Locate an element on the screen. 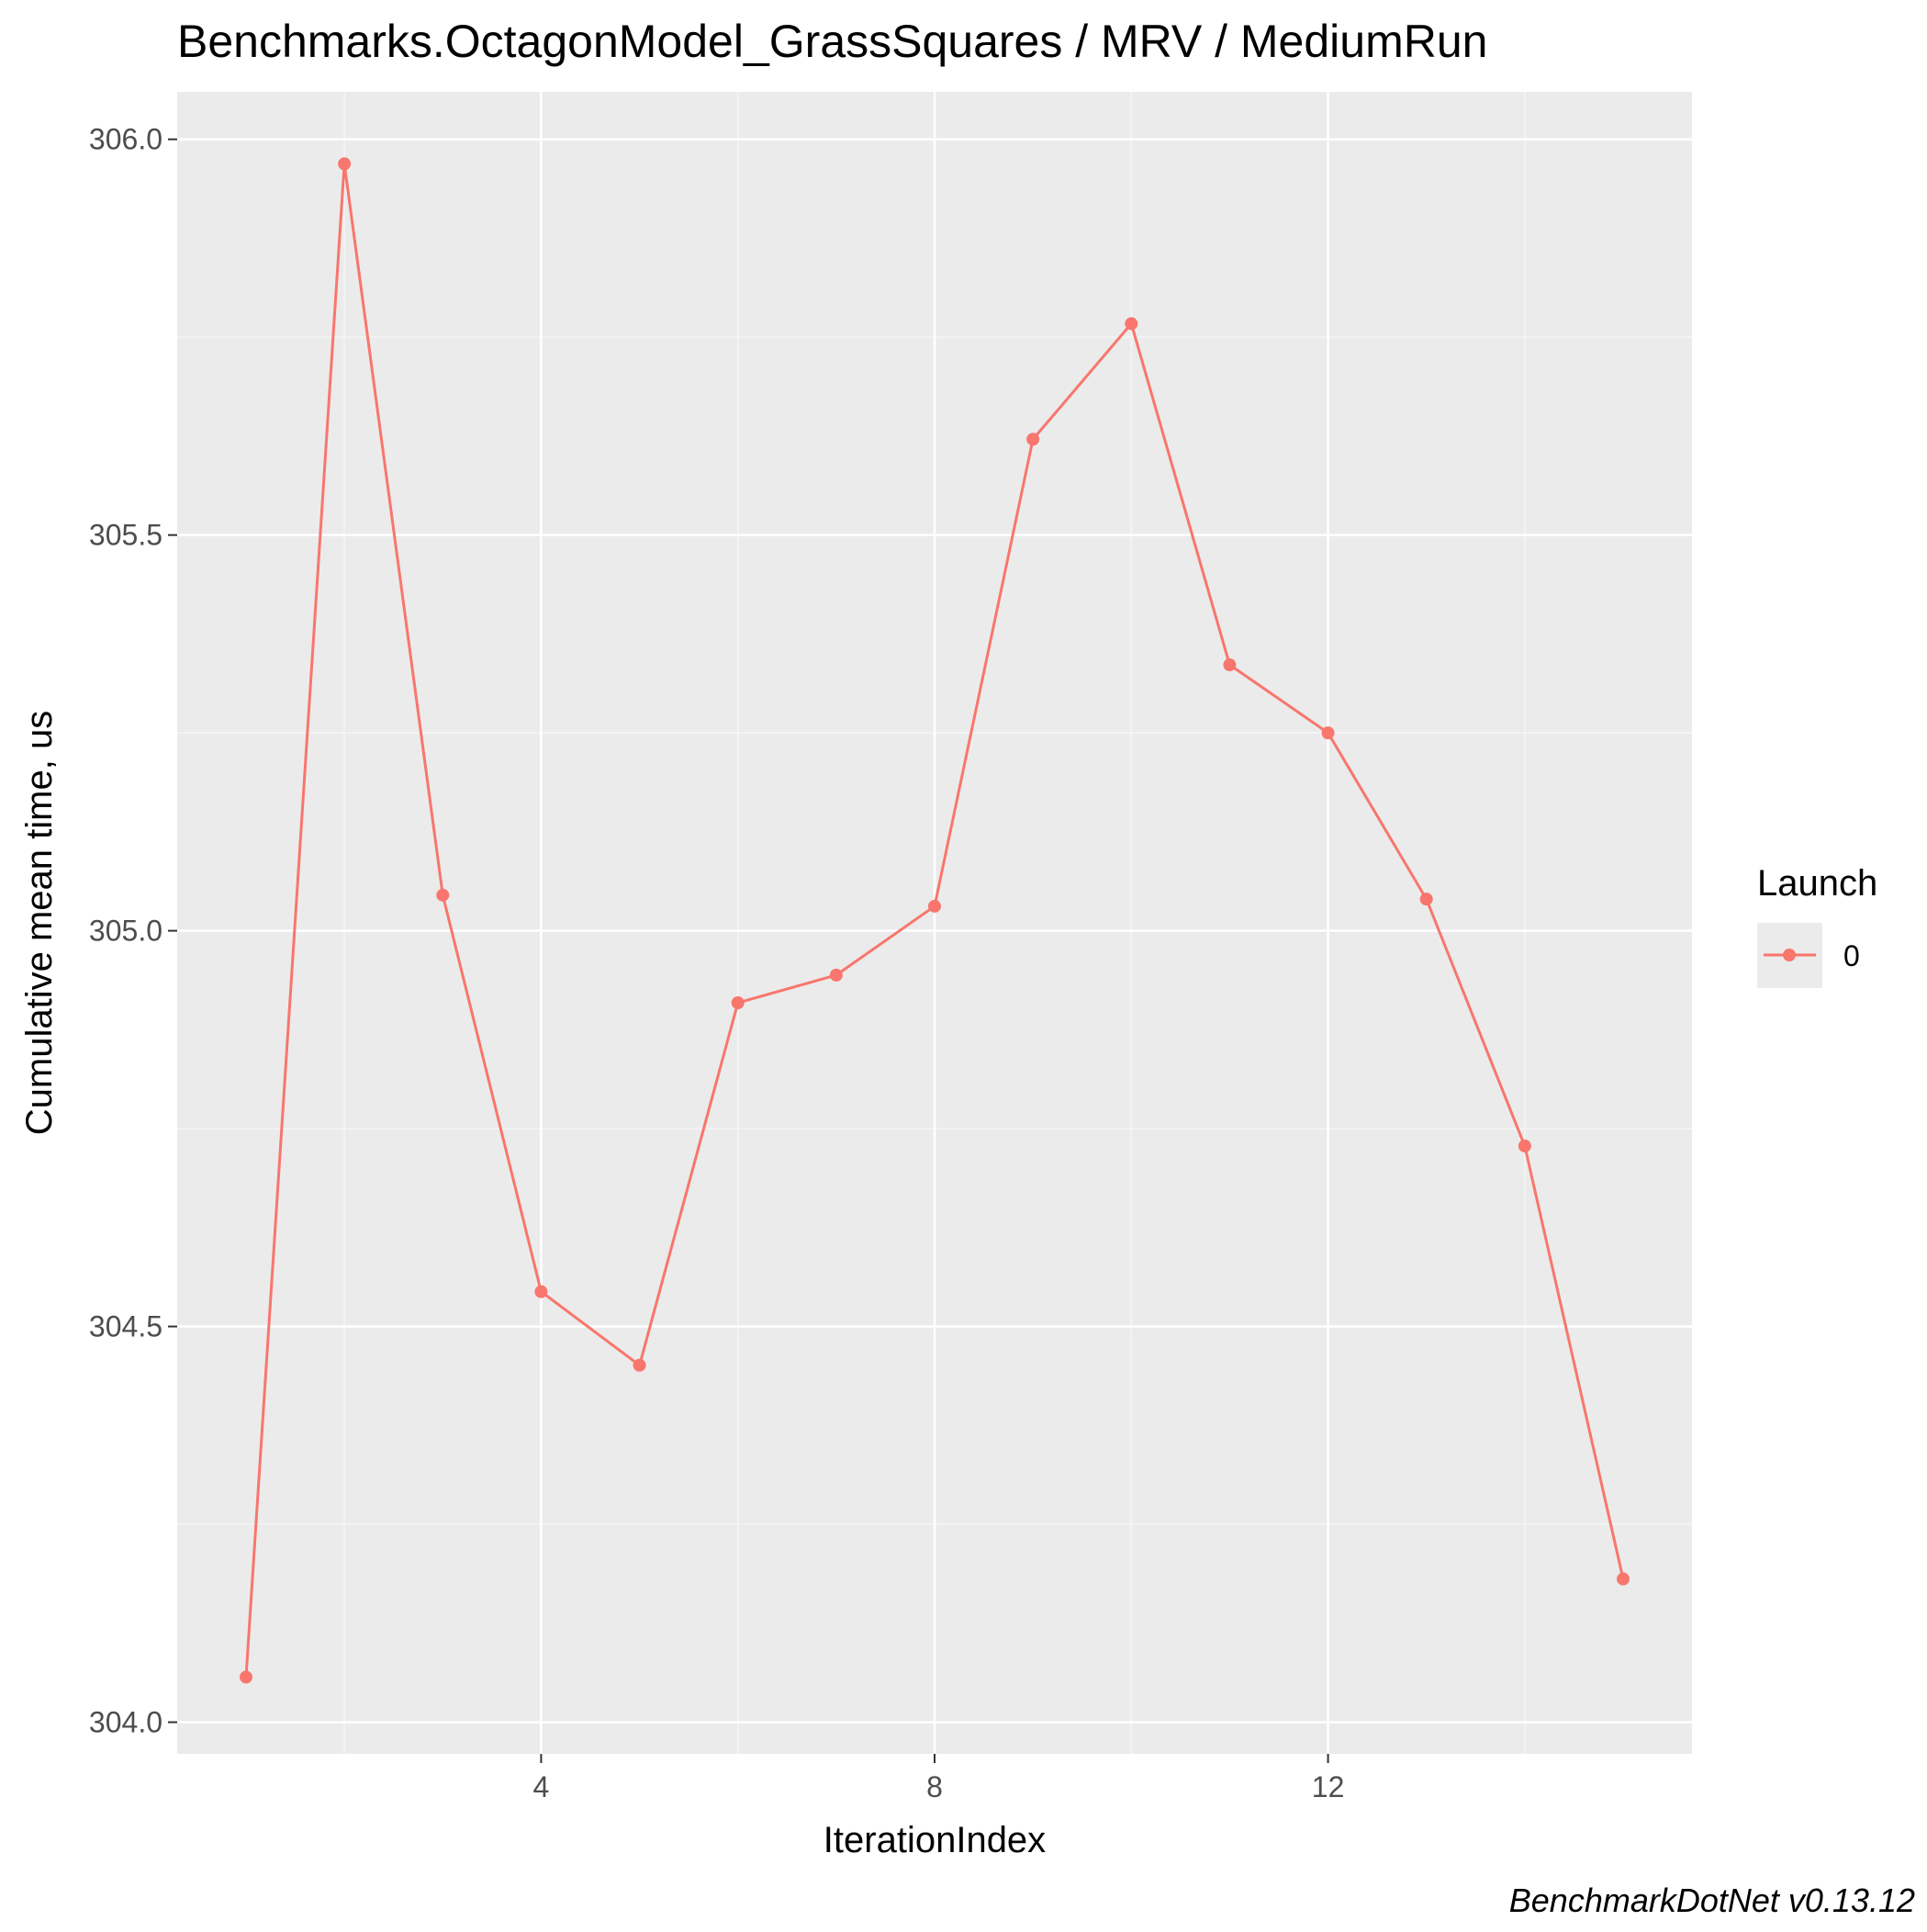 The image size is (1927, 1932). legend-label-0: 0 is located at coordinates (1852, 955).